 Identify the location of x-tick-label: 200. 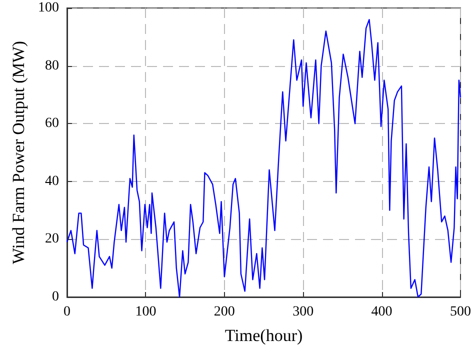
(224, 312).